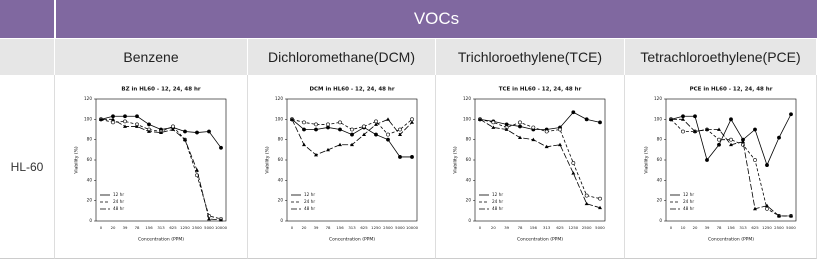 The image size is (817, 259). What do you see at coordinates (721, 57) in the screenshot?
I see `column-header: Tetrachloroethylene(PCE)` at bounding box center [721, 57].